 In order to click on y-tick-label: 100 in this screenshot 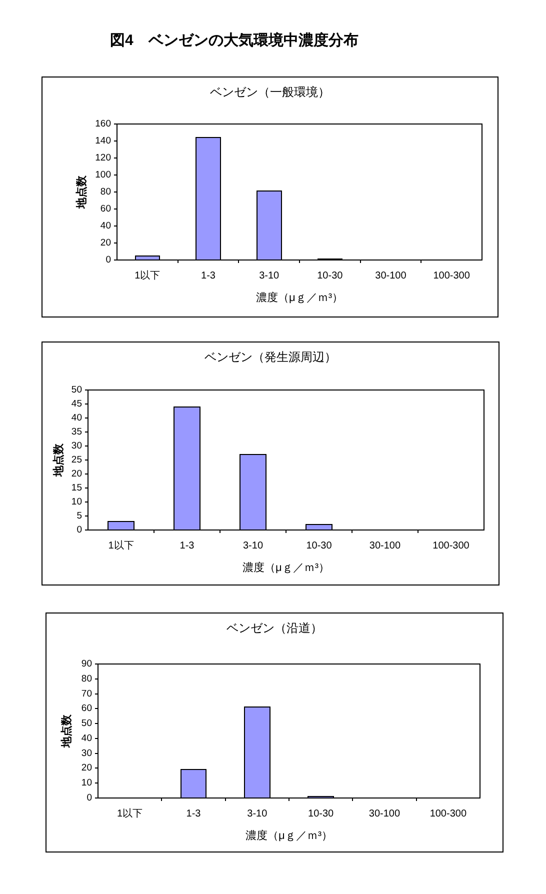, I will do `click(103, 175)`.